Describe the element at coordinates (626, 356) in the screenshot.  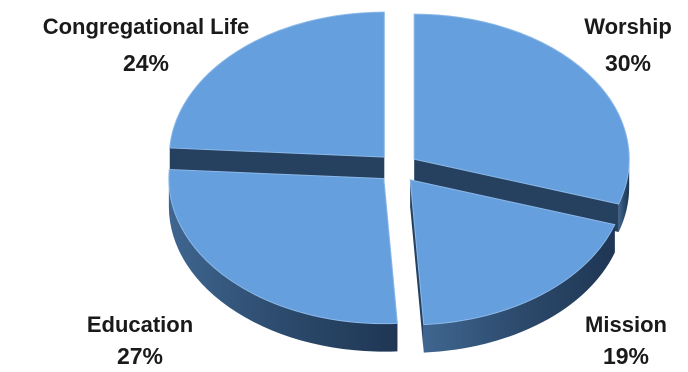
I see `slice-value-mission: 19%` at that location.